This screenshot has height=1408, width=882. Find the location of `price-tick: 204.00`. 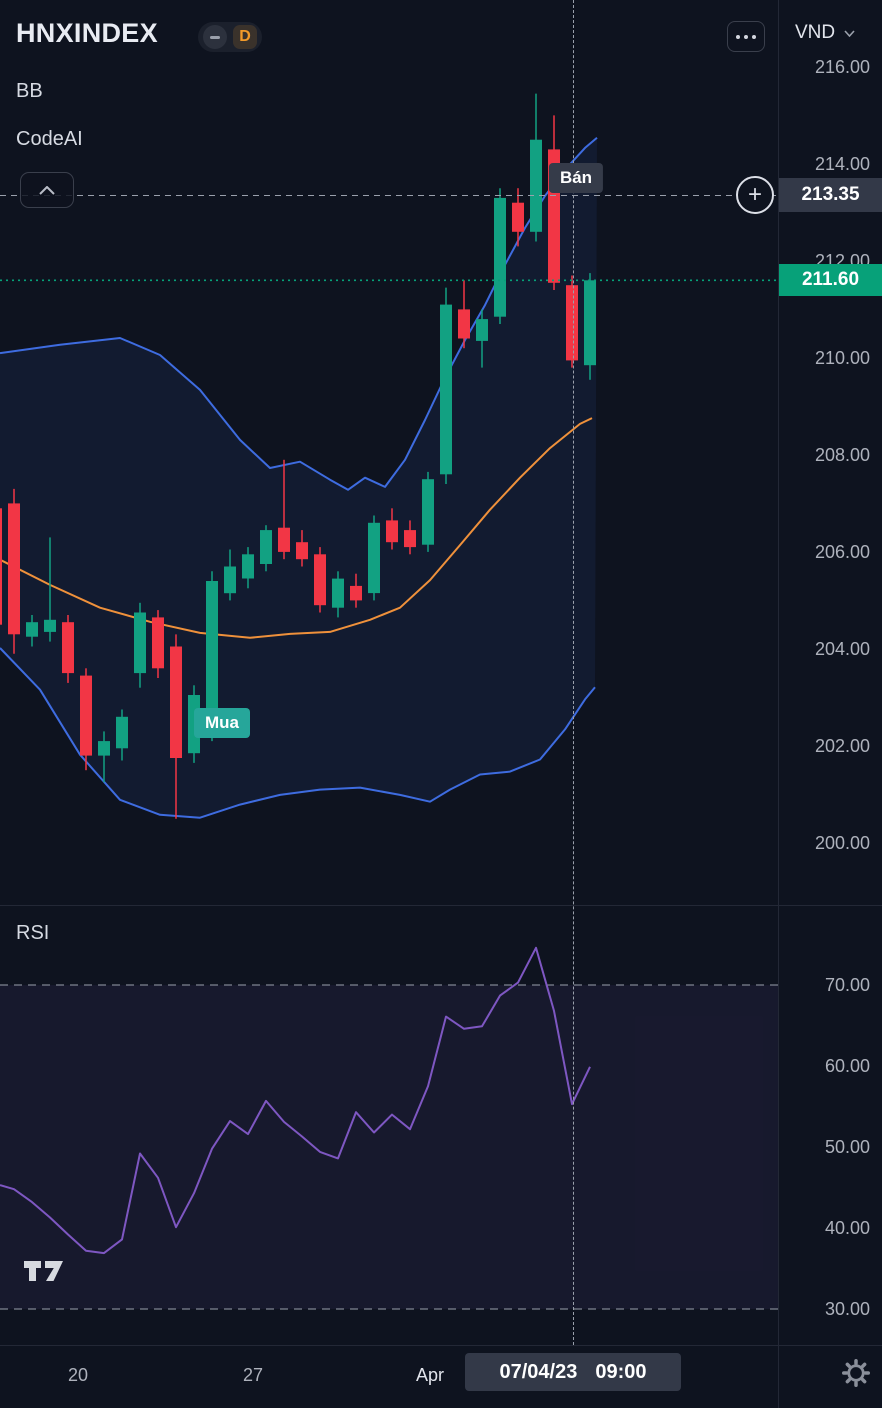

price-tick: 204.00 is located at coordinates (842, 648).